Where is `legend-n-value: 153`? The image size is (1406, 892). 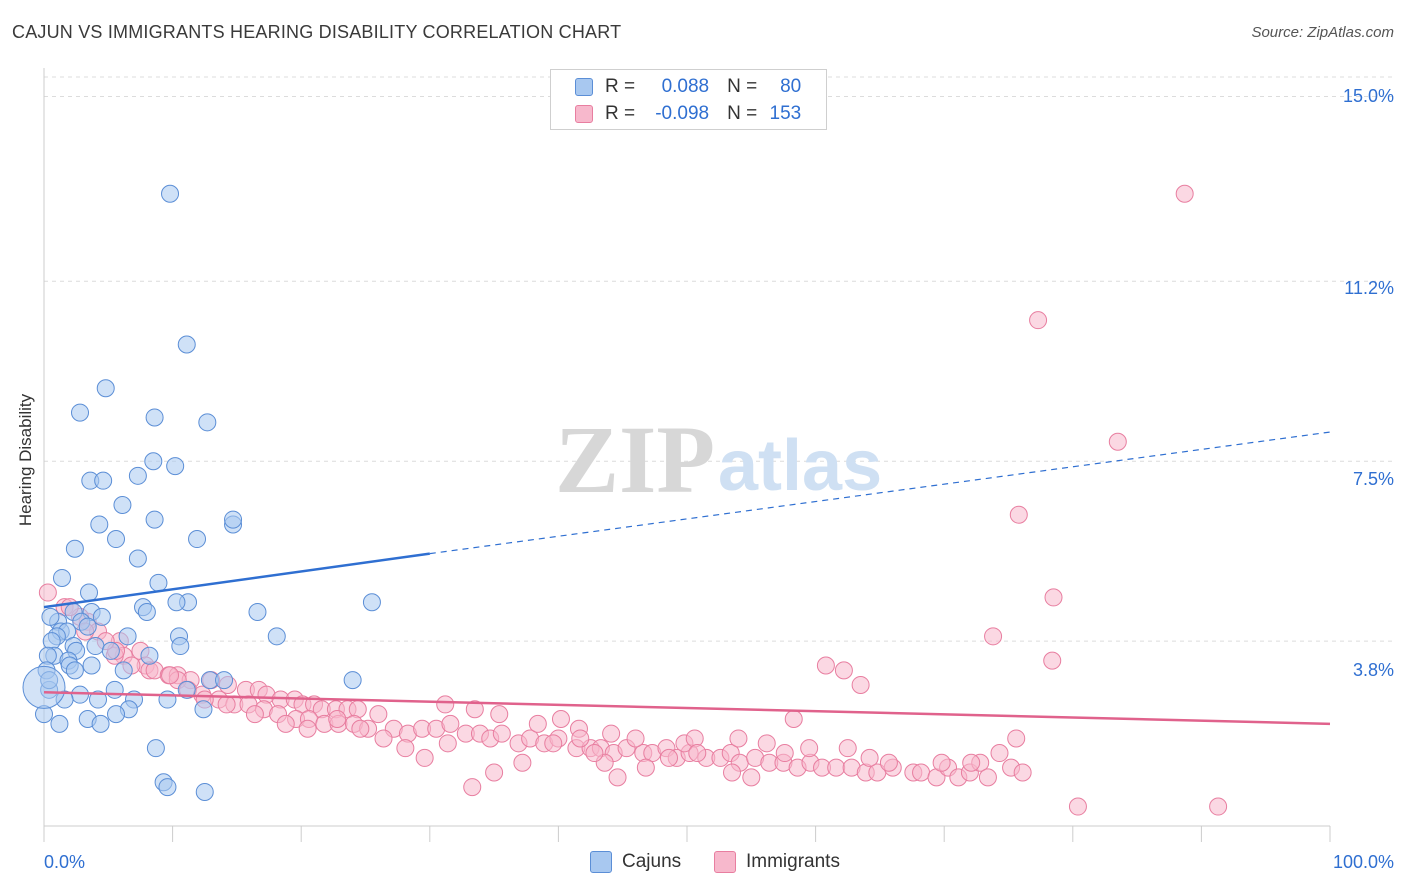
legend-n-value: 153 is located at coordinates (785, 113).